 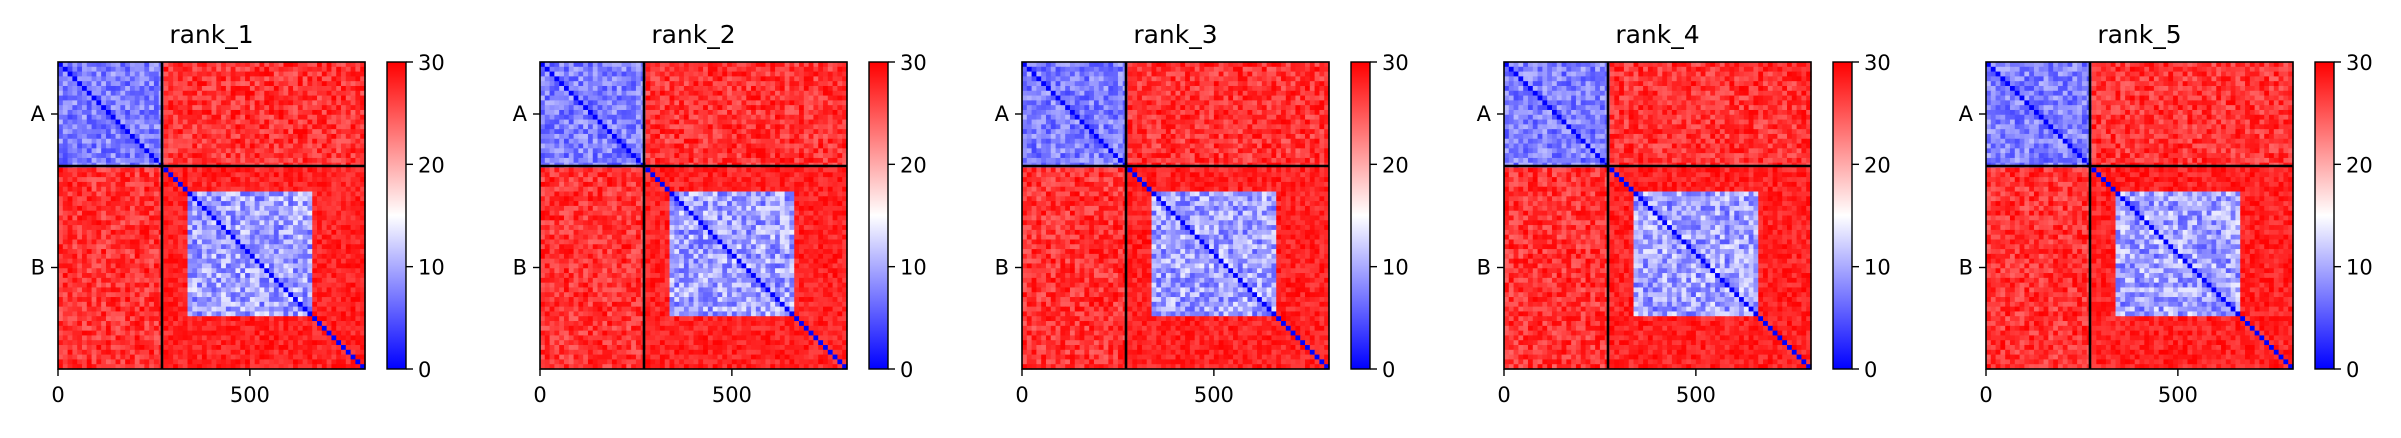 What do you see at coordinates (211, 215) in the screenshot?
I see `axes-frame` at bounding box center [211, 215].